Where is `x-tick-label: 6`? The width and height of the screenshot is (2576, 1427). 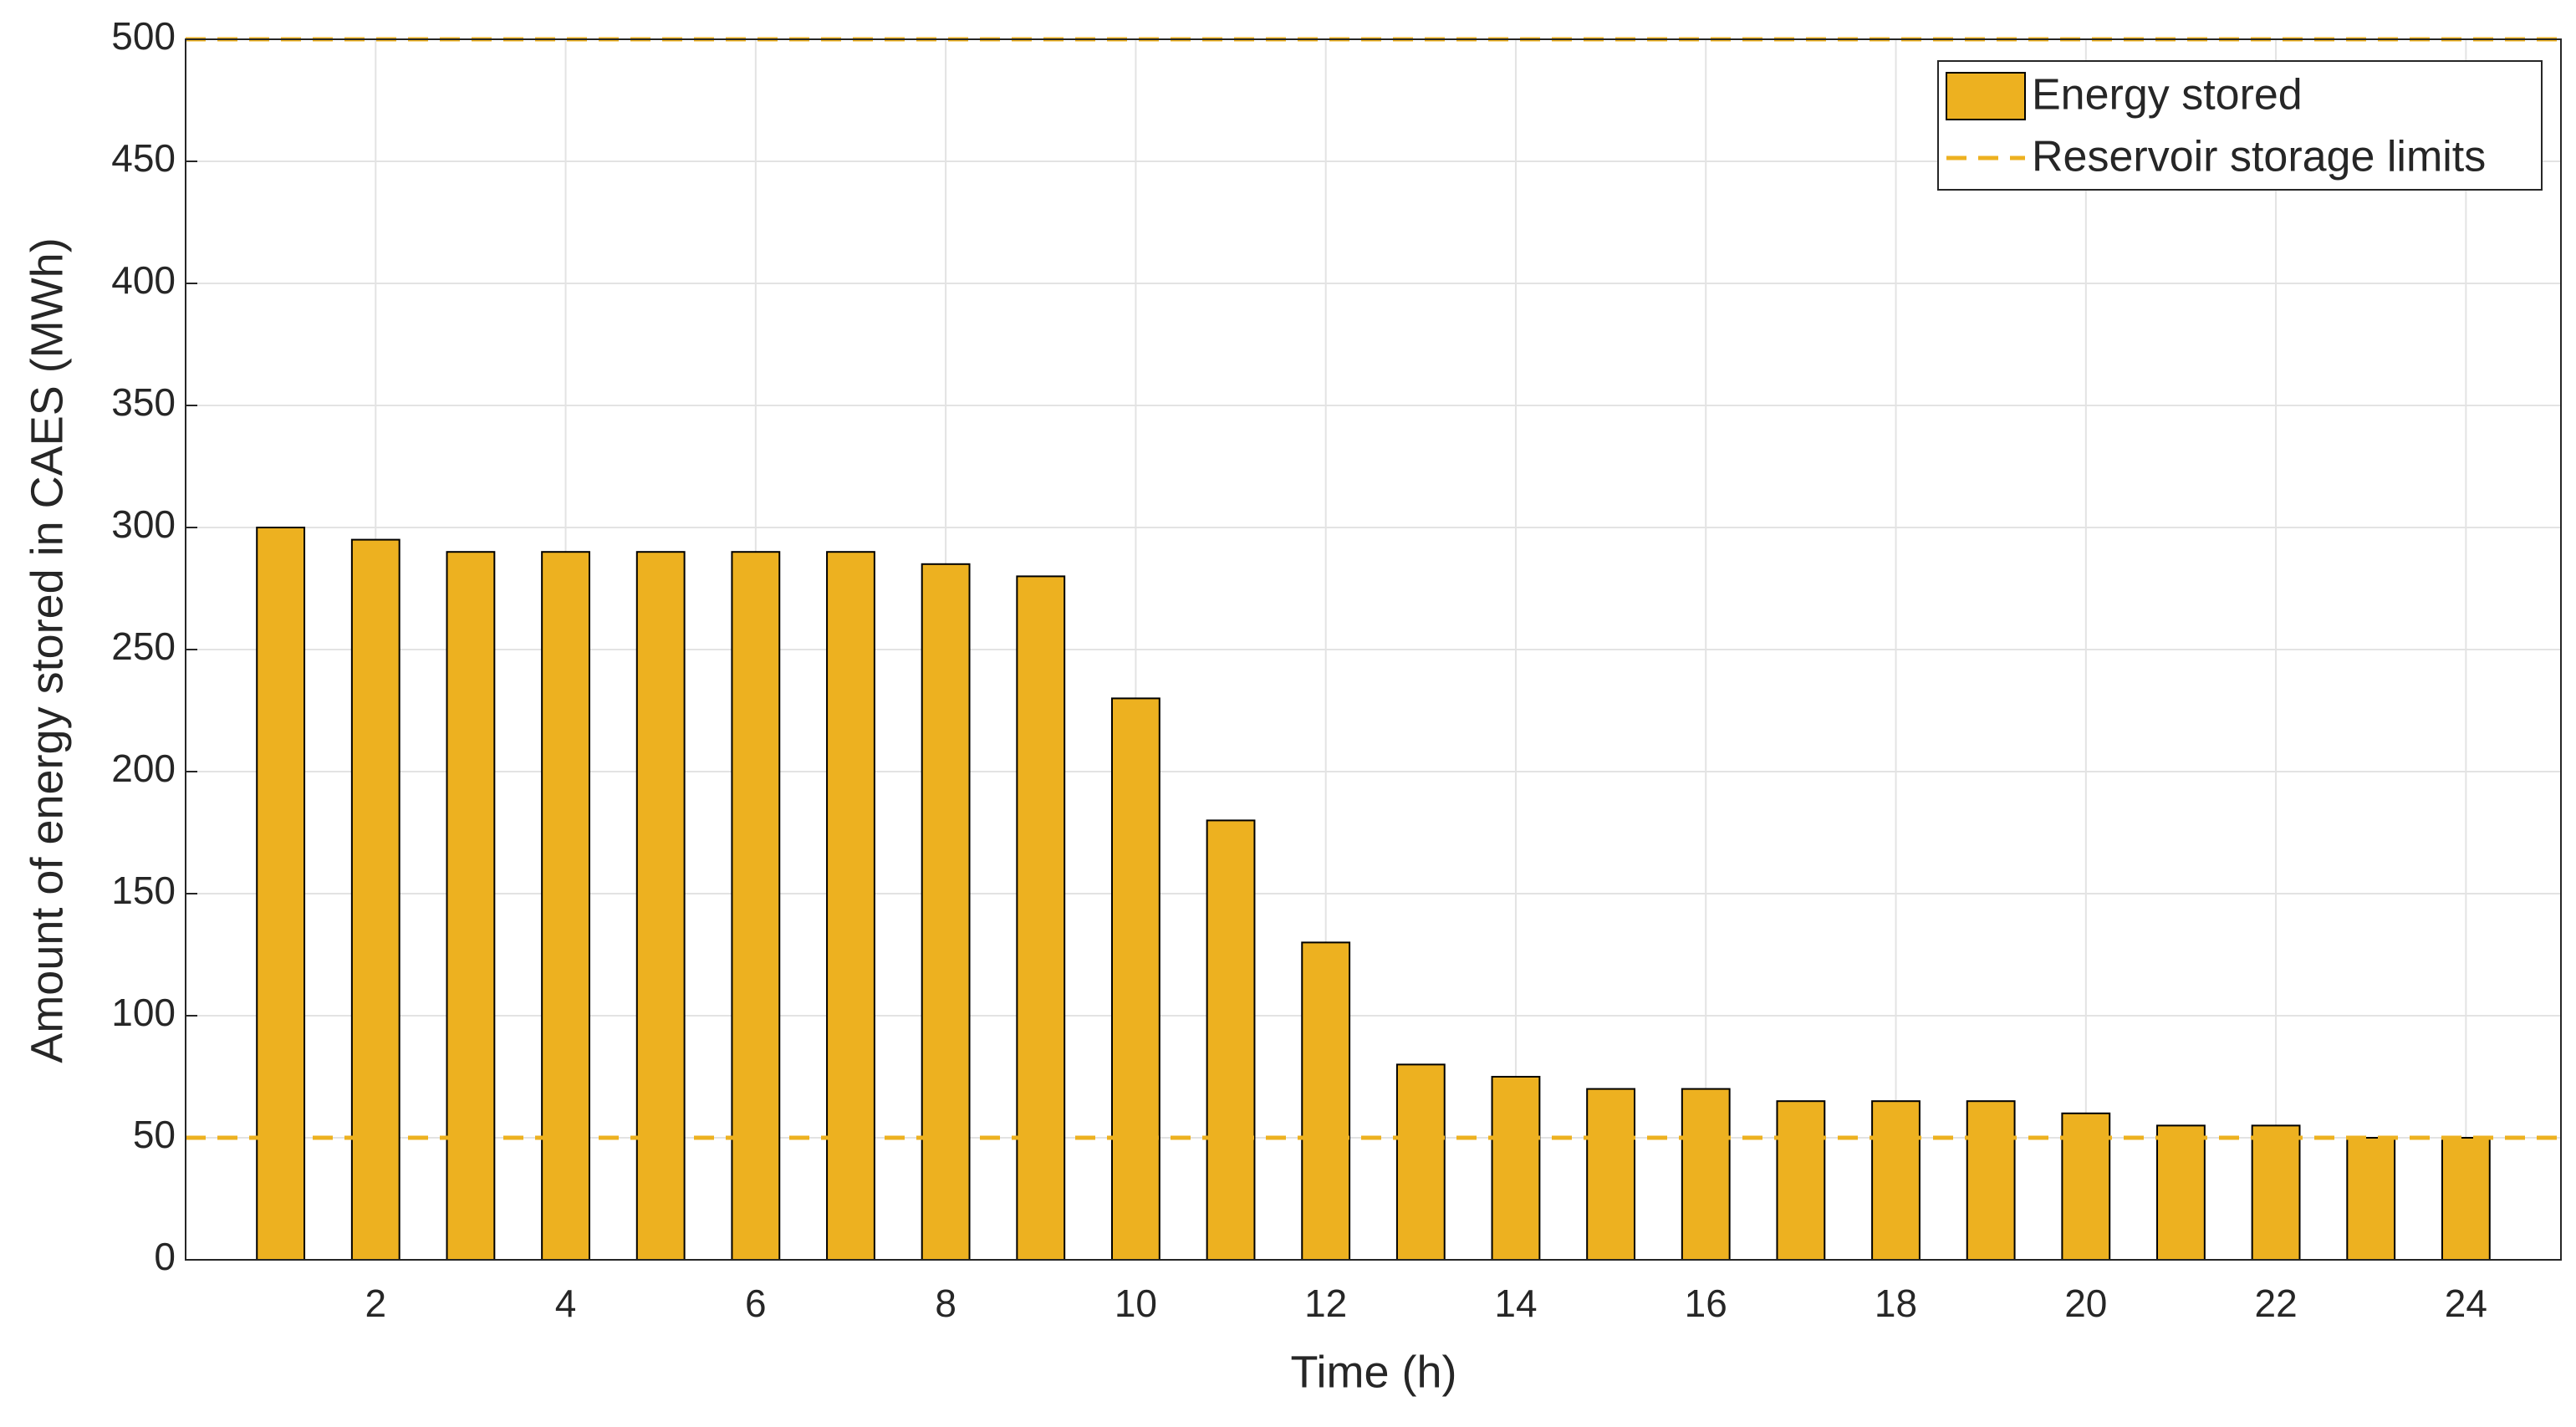 x-tick-label: 6 is located at coordinates (756, 1303).